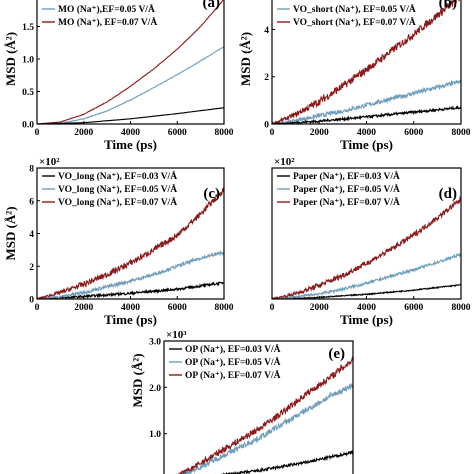 This screenshot has width=474, height=474. I want to click on legend-entry: MO (Na⁺), EF=0.07 V/Å, so click(107, 22).